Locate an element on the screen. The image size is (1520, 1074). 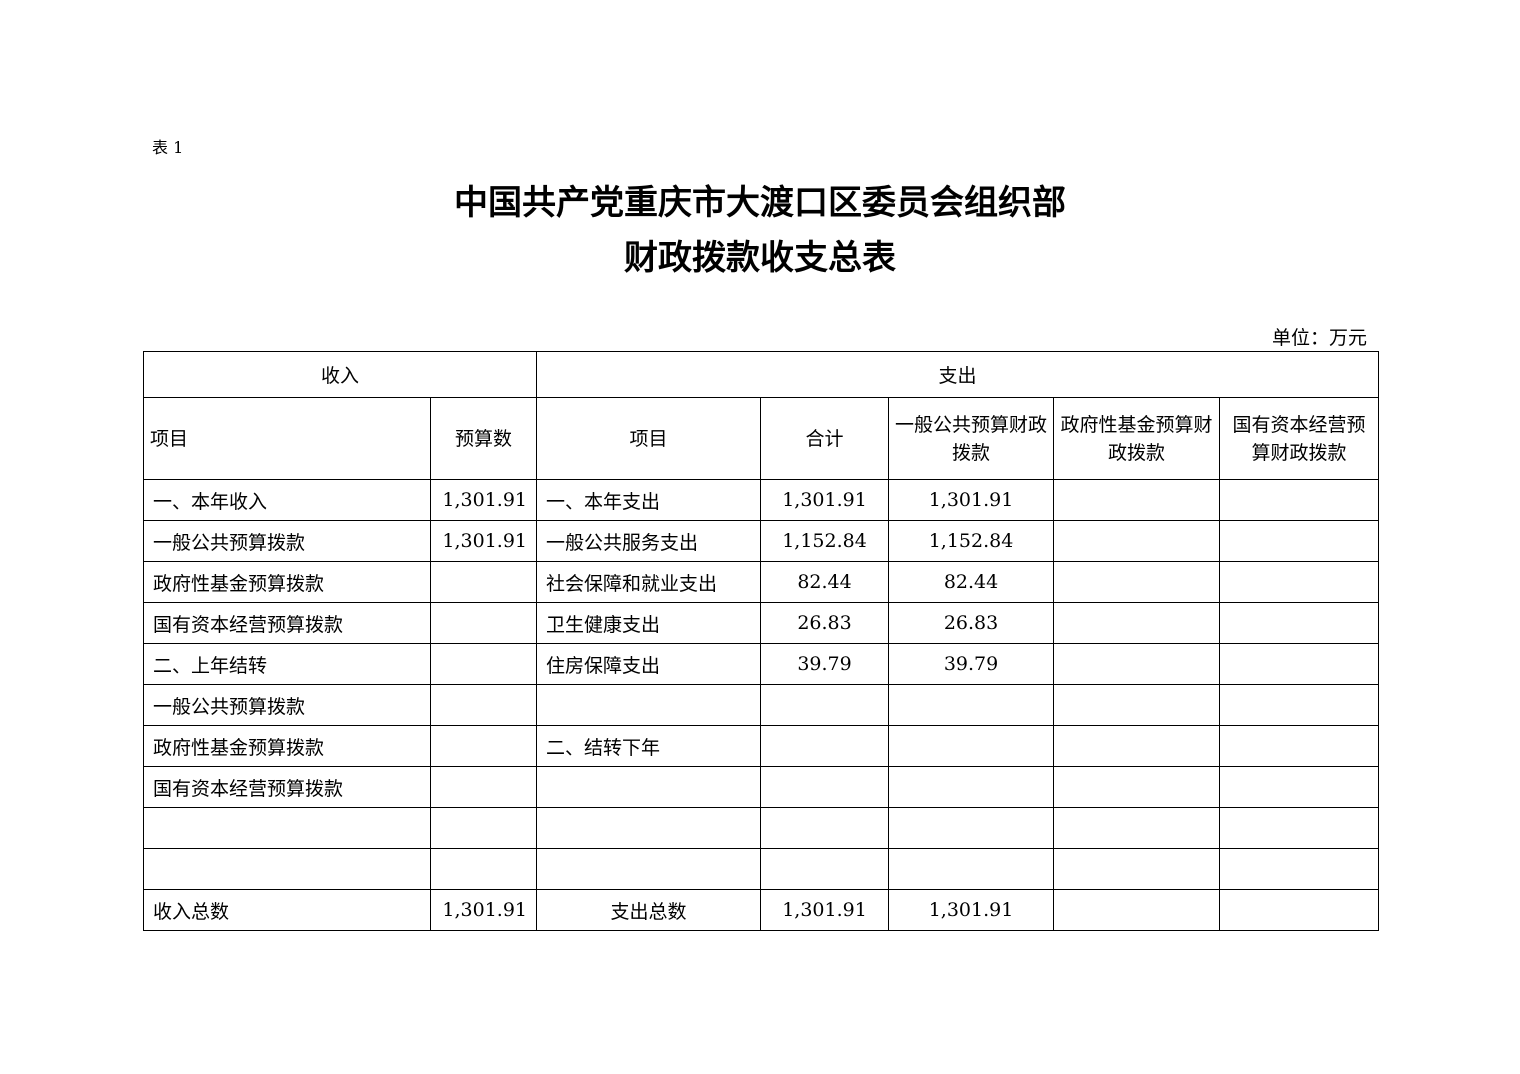
table-cell: 二、上年结转 is located at coordinates (287, 664).